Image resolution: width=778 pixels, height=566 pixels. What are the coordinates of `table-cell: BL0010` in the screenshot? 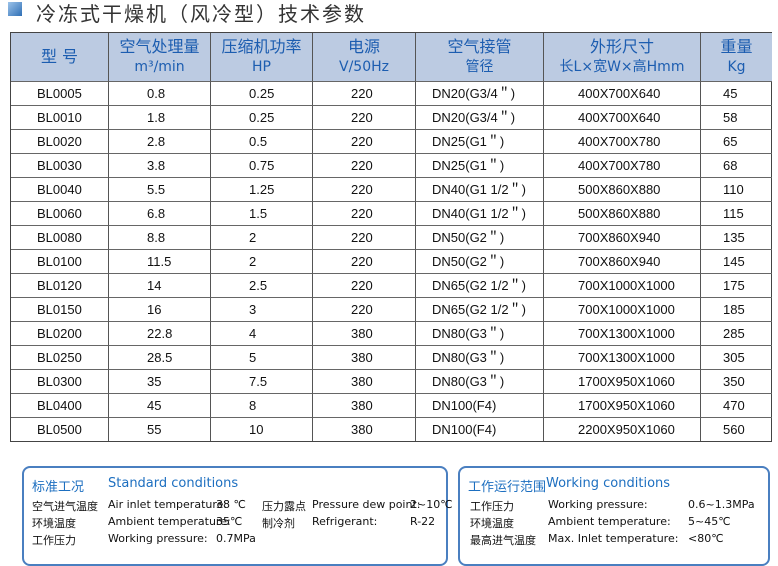 It's located at (60, 117).